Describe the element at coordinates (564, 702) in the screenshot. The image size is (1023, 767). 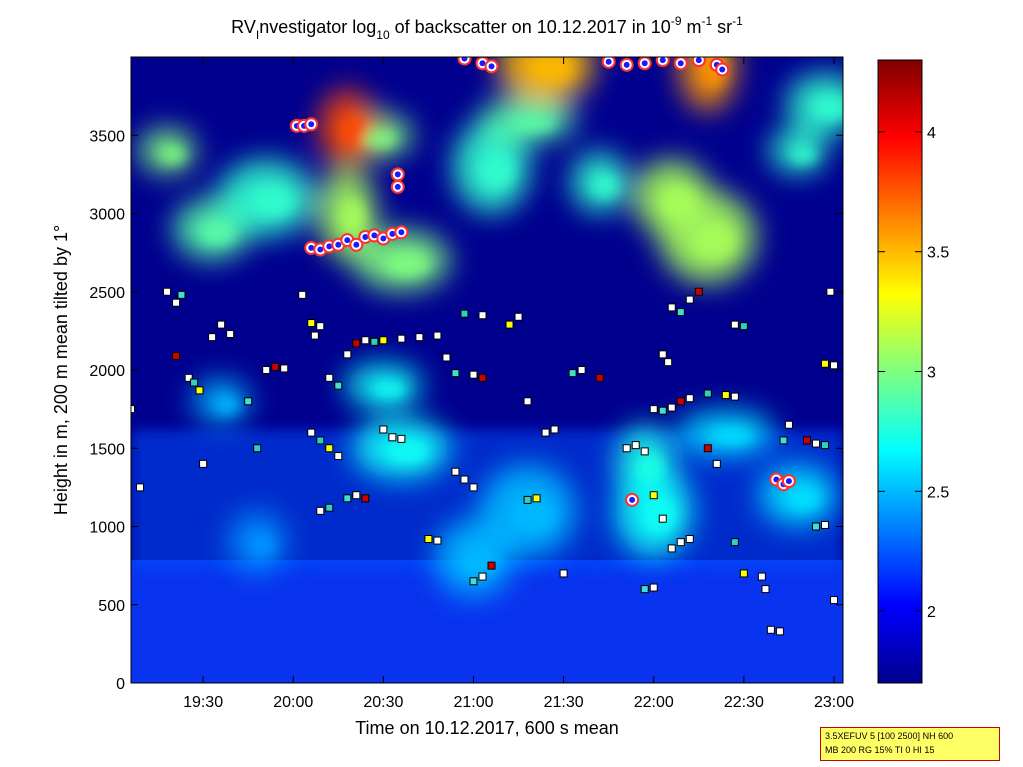
I see `x-tick-label: 21:30` at that location.